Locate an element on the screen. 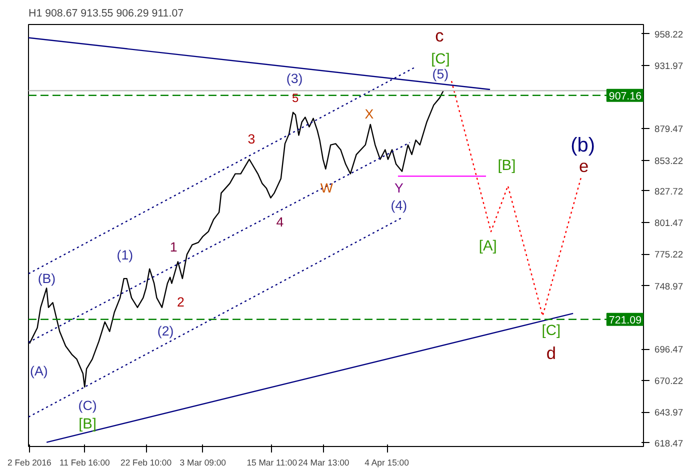 The width and height of the screenshot is (686, 470). x-tick-label: 15 Mar 11:00 is located at coordinates (272, 463).